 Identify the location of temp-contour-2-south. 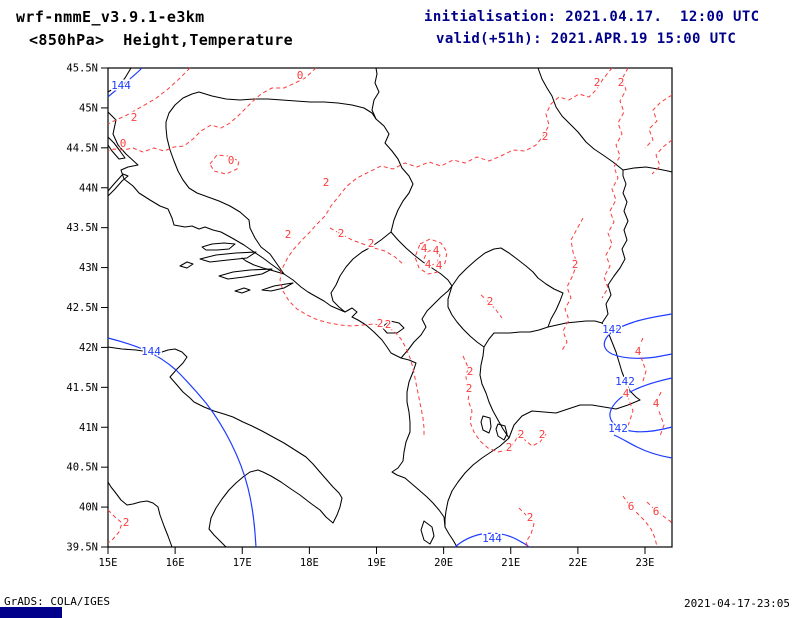
(526, 527).